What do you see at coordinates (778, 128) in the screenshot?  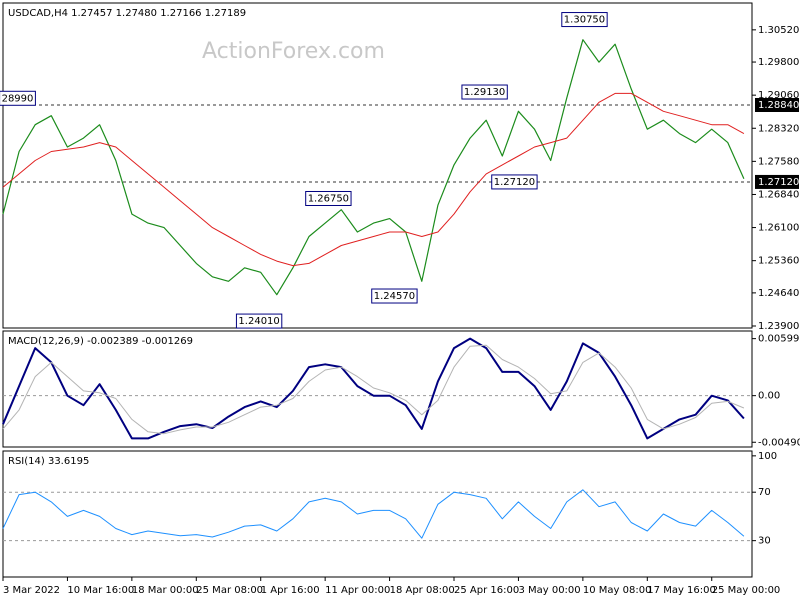 I see `y-tick-label: 1.28320` at bounding box center [778, 128].